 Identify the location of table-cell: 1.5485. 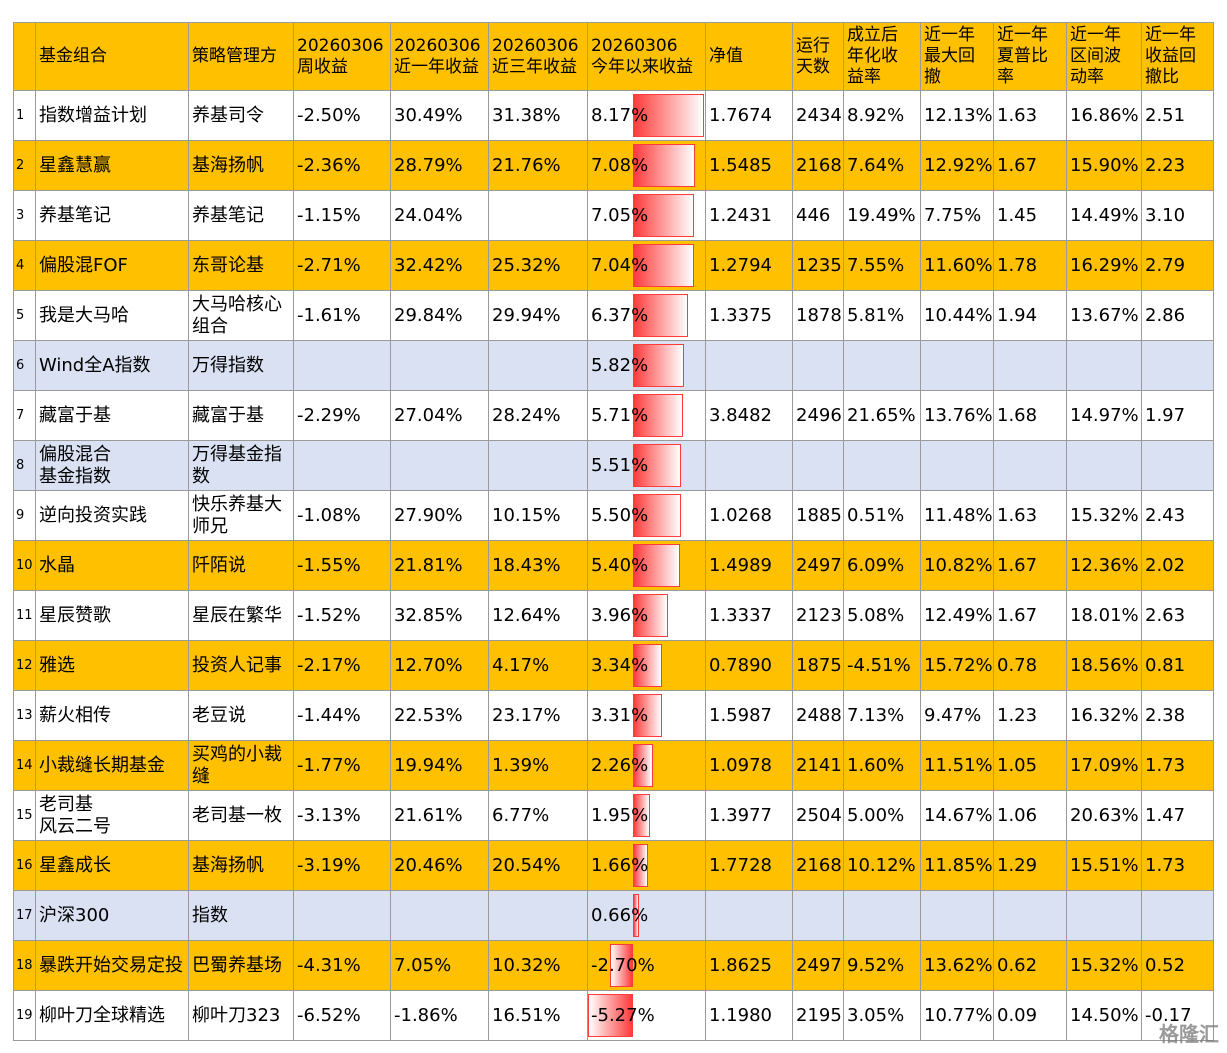
(749, 165).